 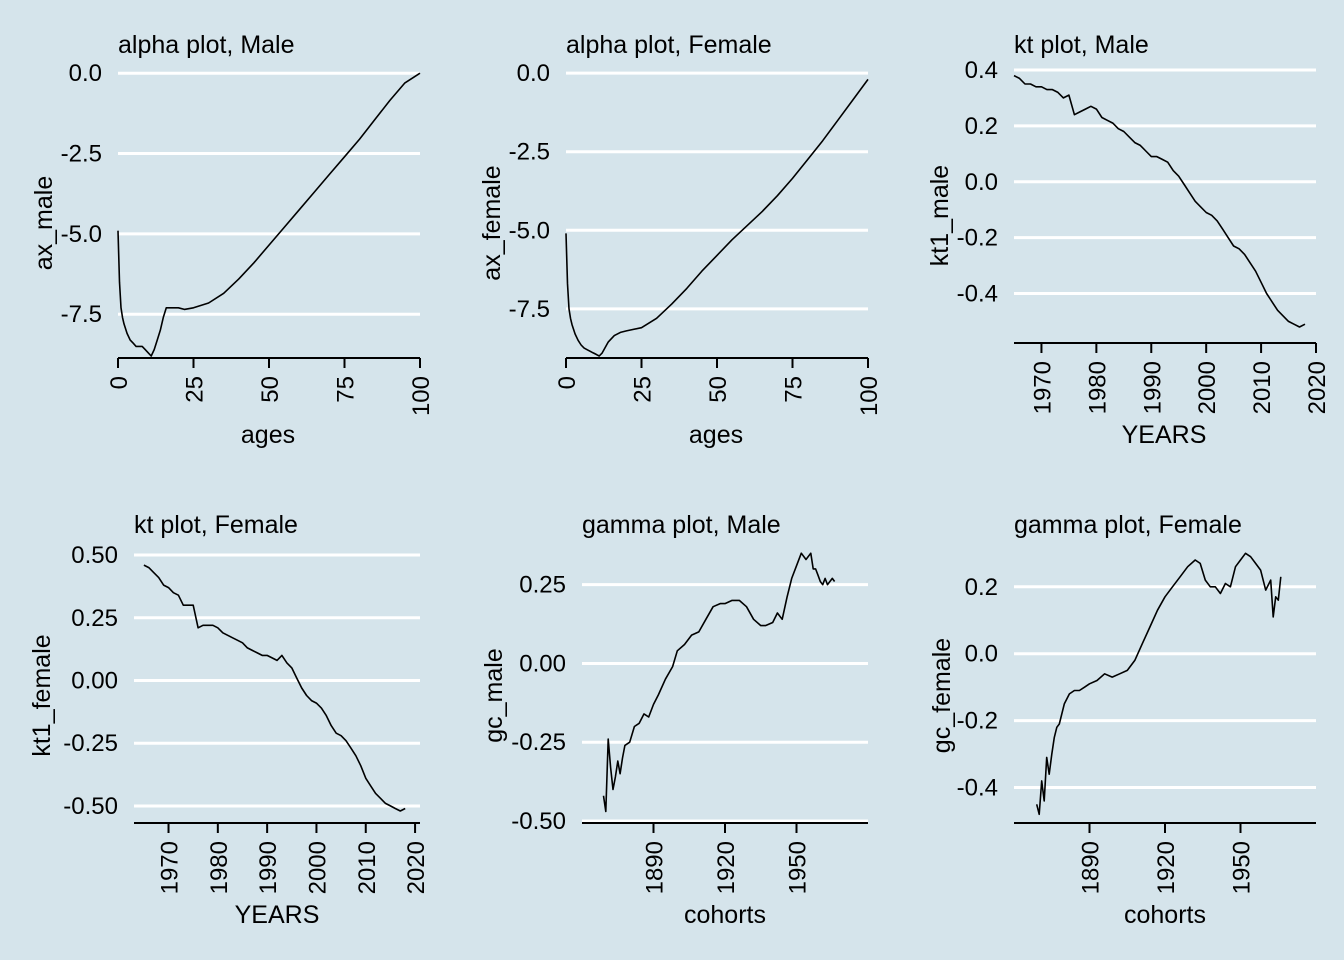 What do you see at coordinates (1081, 45) in the screenshot?
I see `chart-title: kt plot, Male` at bounding box center [1081, 45].